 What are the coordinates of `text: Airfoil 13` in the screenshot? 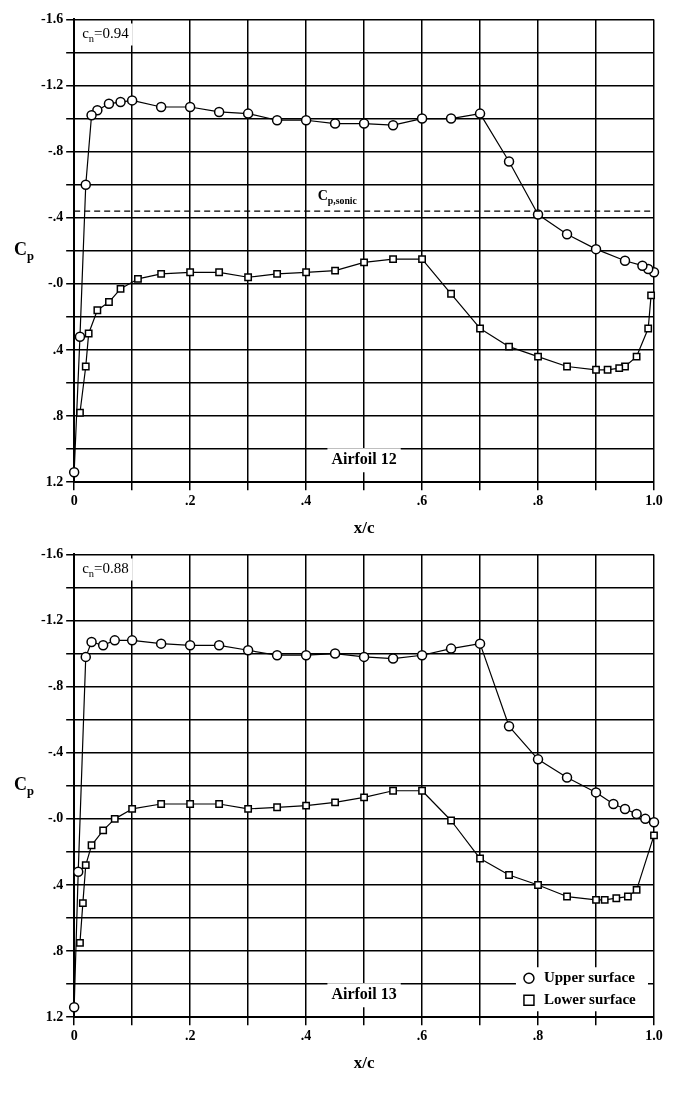 It's located at (364, 994).